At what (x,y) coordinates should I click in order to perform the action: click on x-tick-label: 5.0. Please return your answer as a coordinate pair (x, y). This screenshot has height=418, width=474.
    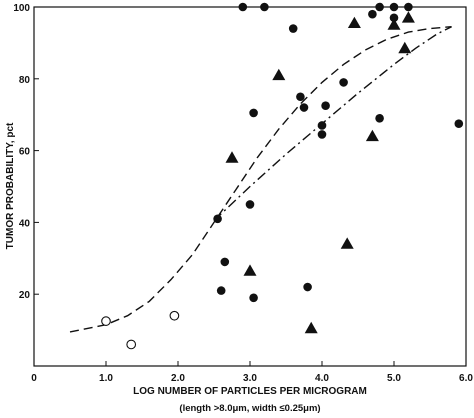
    Looking at the image, I should click on (394, 378).